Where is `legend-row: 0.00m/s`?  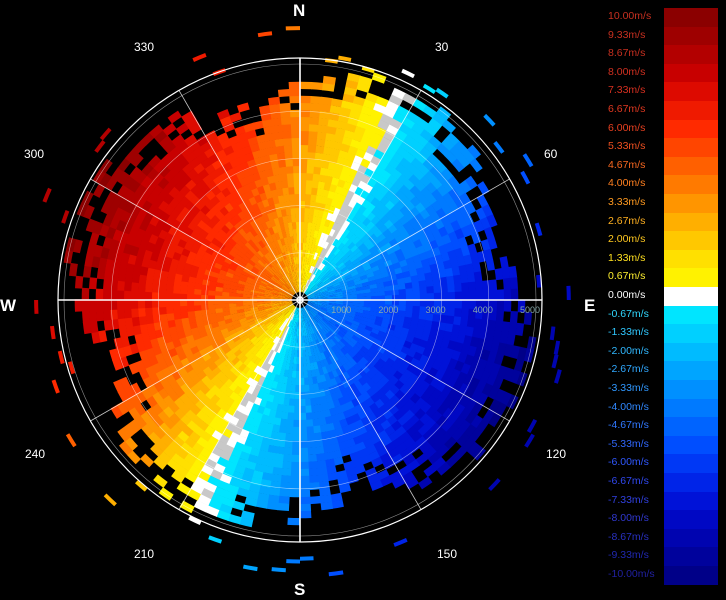 legend-row: 0.00m/s is located at coordinates (665, 296).